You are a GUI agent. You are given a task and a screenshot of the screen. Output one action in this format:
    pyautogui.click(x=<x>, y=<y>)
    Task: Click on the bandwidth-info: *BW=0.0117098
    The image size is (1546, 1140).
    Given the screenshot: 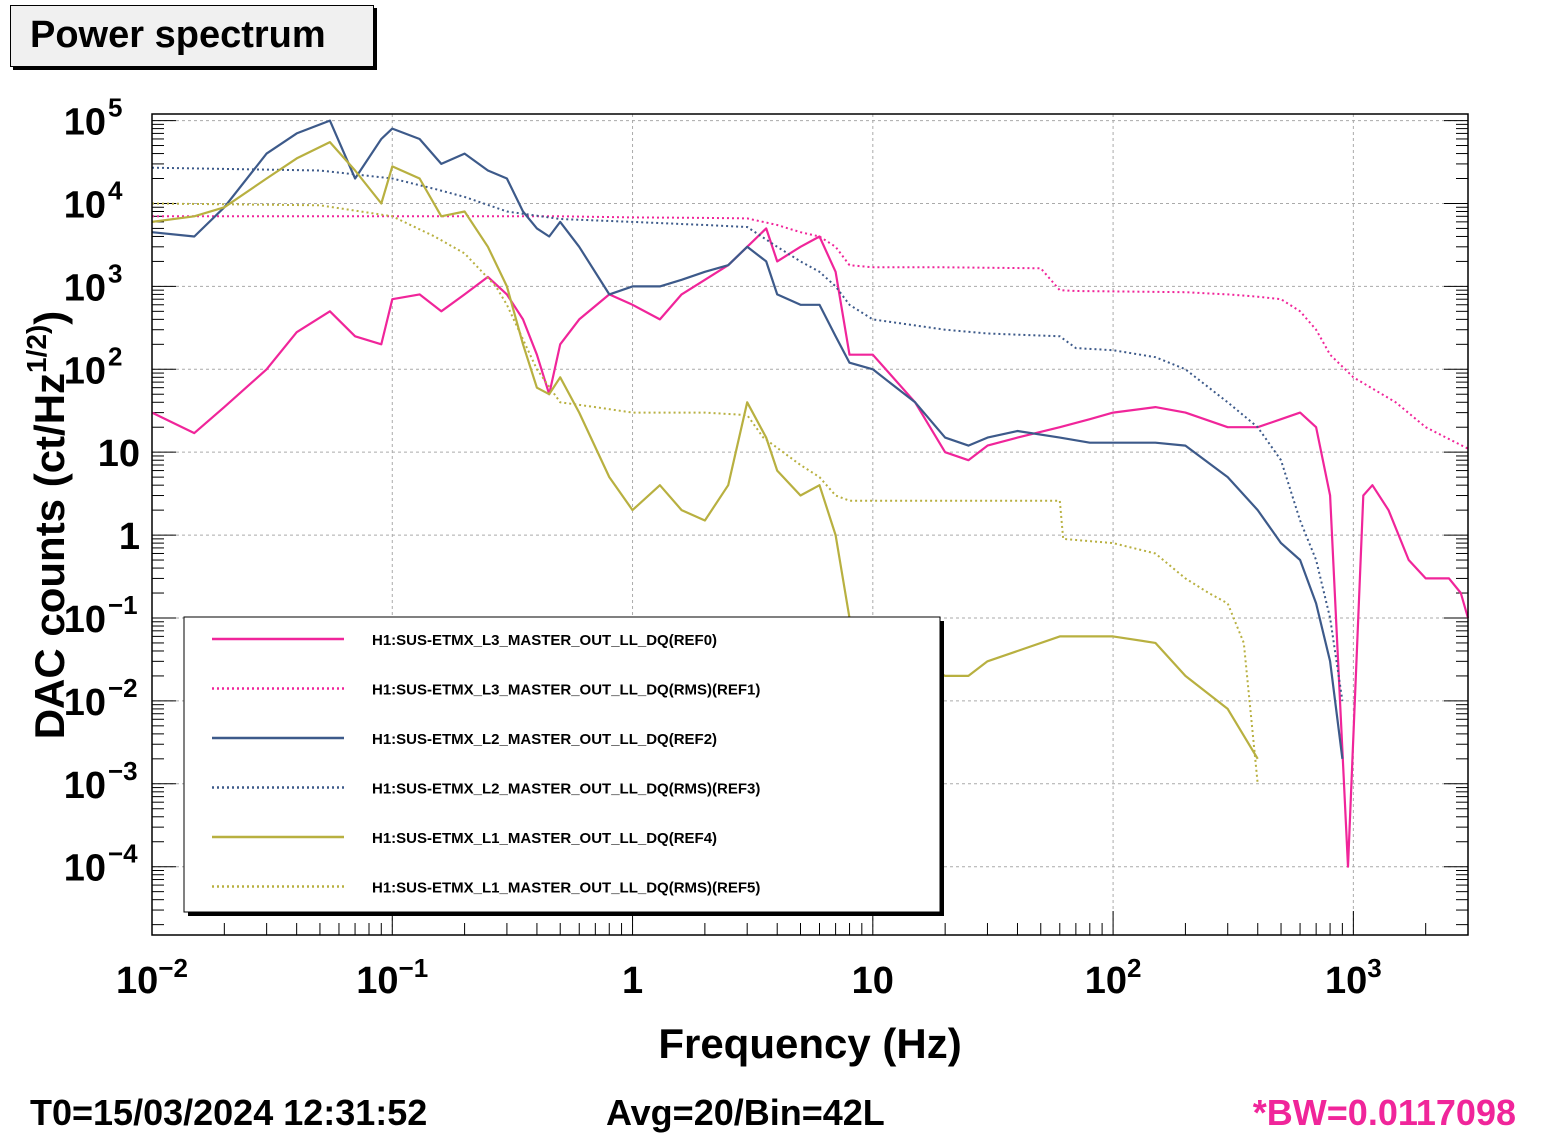 What is the action you would take?
    pyautogui.click(x=1384, y=1112)
    